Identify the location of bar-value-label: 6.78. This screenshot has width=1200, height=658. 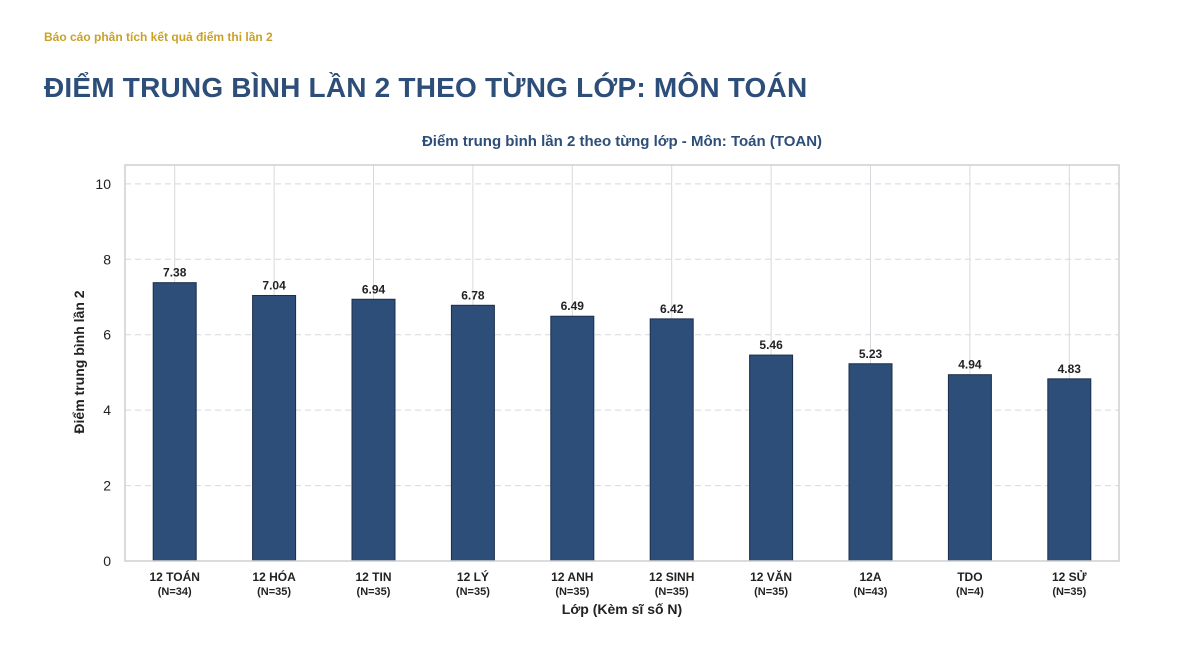
(473, 295).